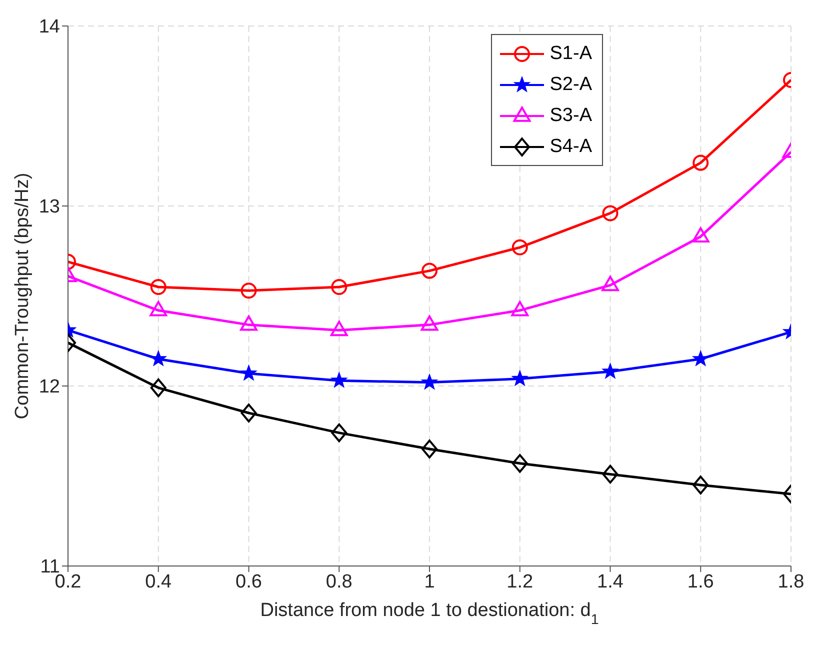  I want to click on x-tick-label: 1.6, so click(700, 581).